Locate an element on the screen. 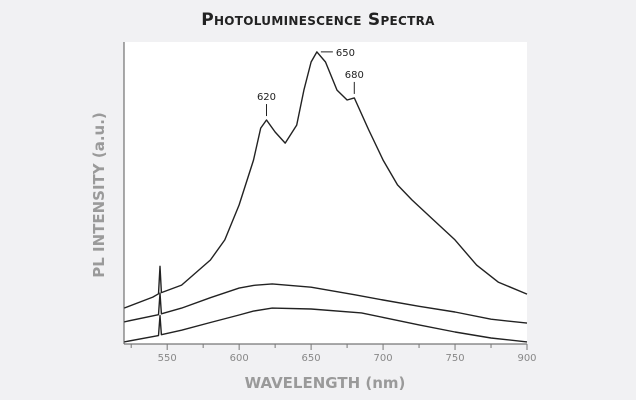  x-tick-label: 550 is located at coordinates (167, 358).